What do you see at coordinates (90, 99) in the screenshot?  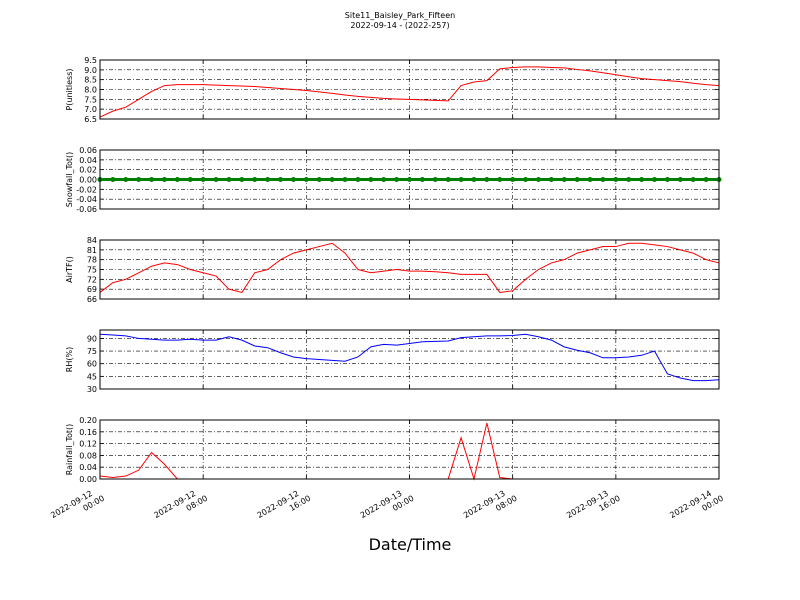 I see `y-tick-label: 7.5` at bounding box center [90, 99].